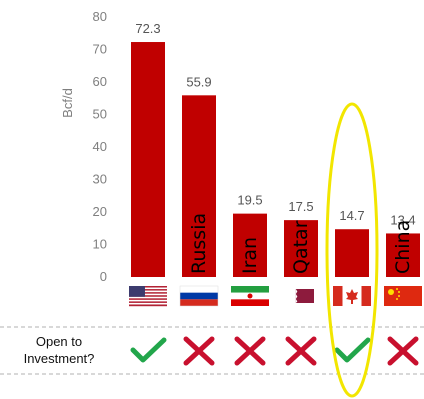  What do you see at coordinates (250, 255) in the screenshot?
I see `country-label: Iran` at bounding box center [250, 255].